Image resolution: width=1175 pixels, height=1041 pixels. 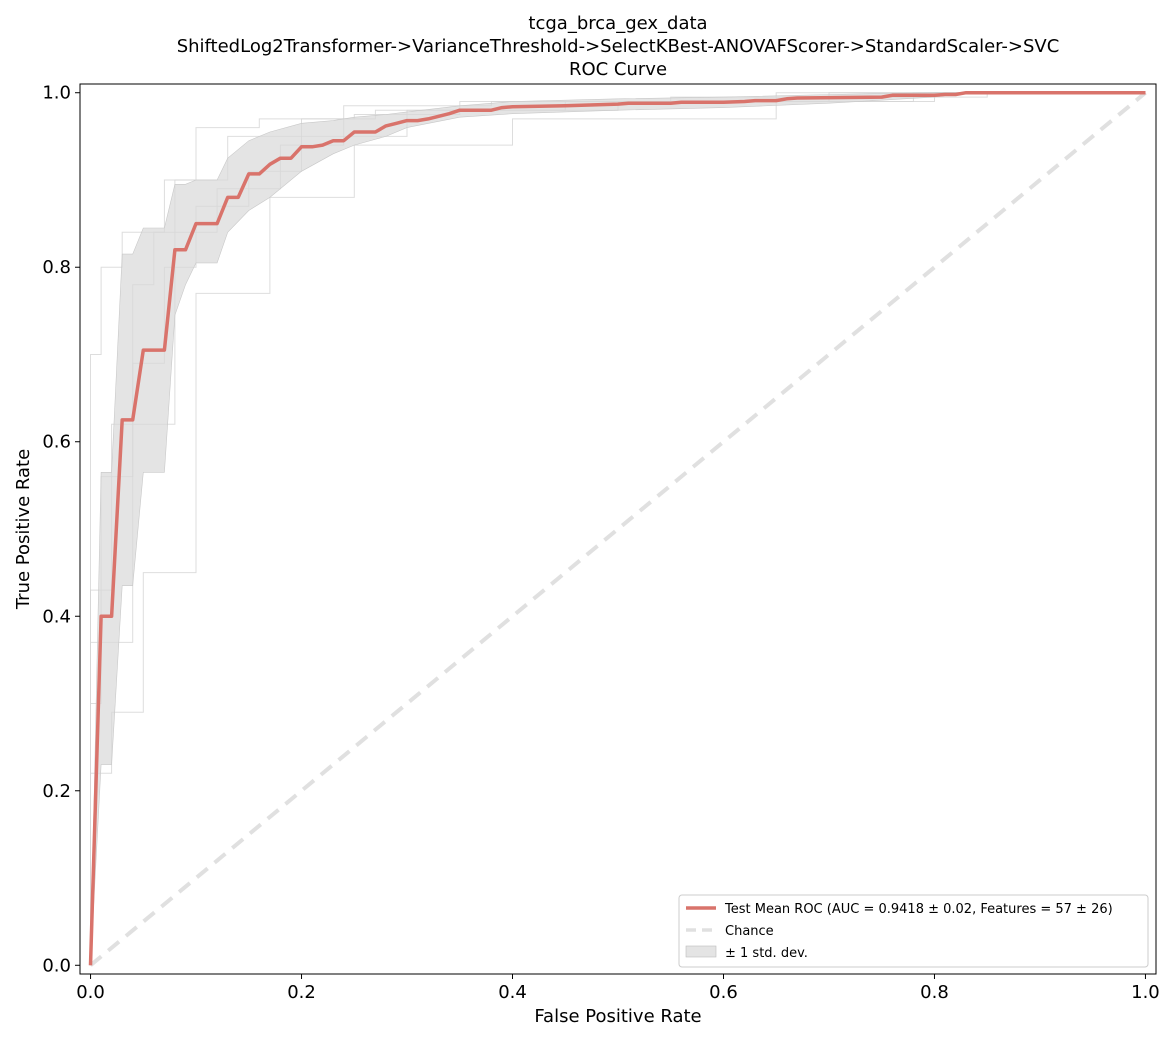 I want to click on y-tick-label: 1.0, so click(x=56, y=93).